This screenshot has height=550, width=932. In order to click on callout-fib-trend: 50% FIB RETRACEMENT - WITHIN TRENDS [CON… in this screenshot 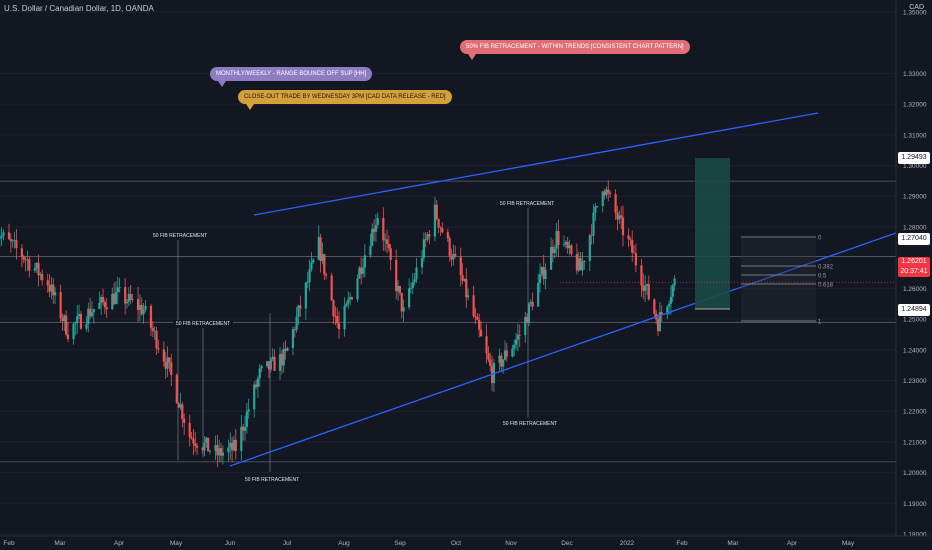, I will do `click(575, 50)`.